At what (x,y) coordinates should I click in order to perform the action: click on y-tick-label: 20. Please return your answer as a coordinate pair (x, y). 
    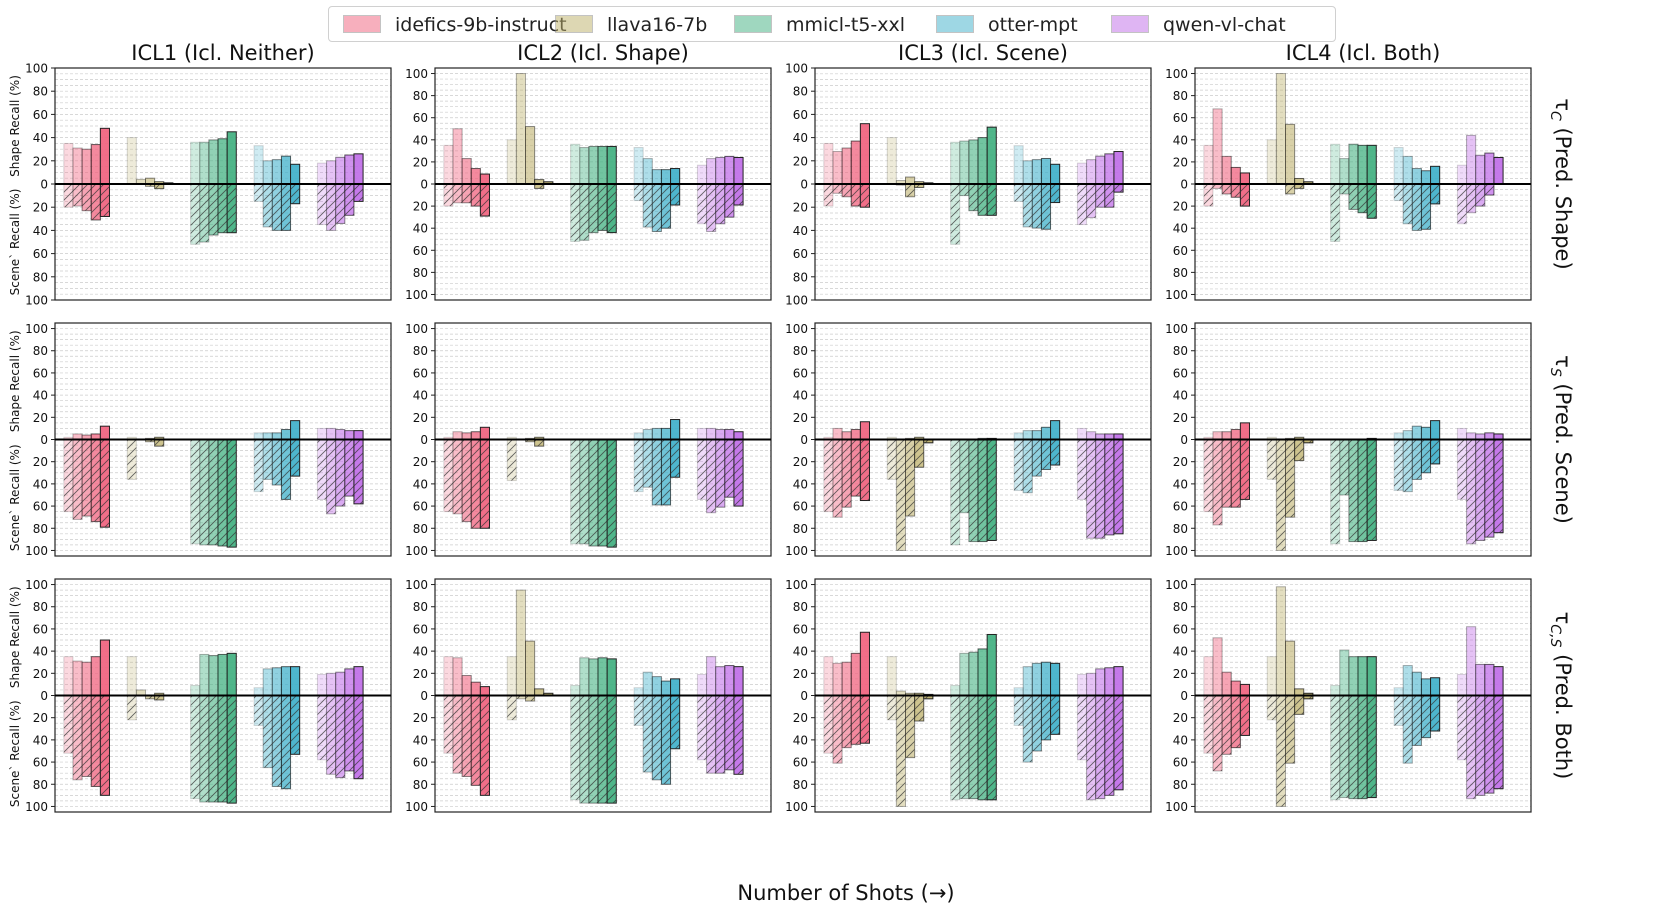
    Looking at the image, I should click on (40, 674).